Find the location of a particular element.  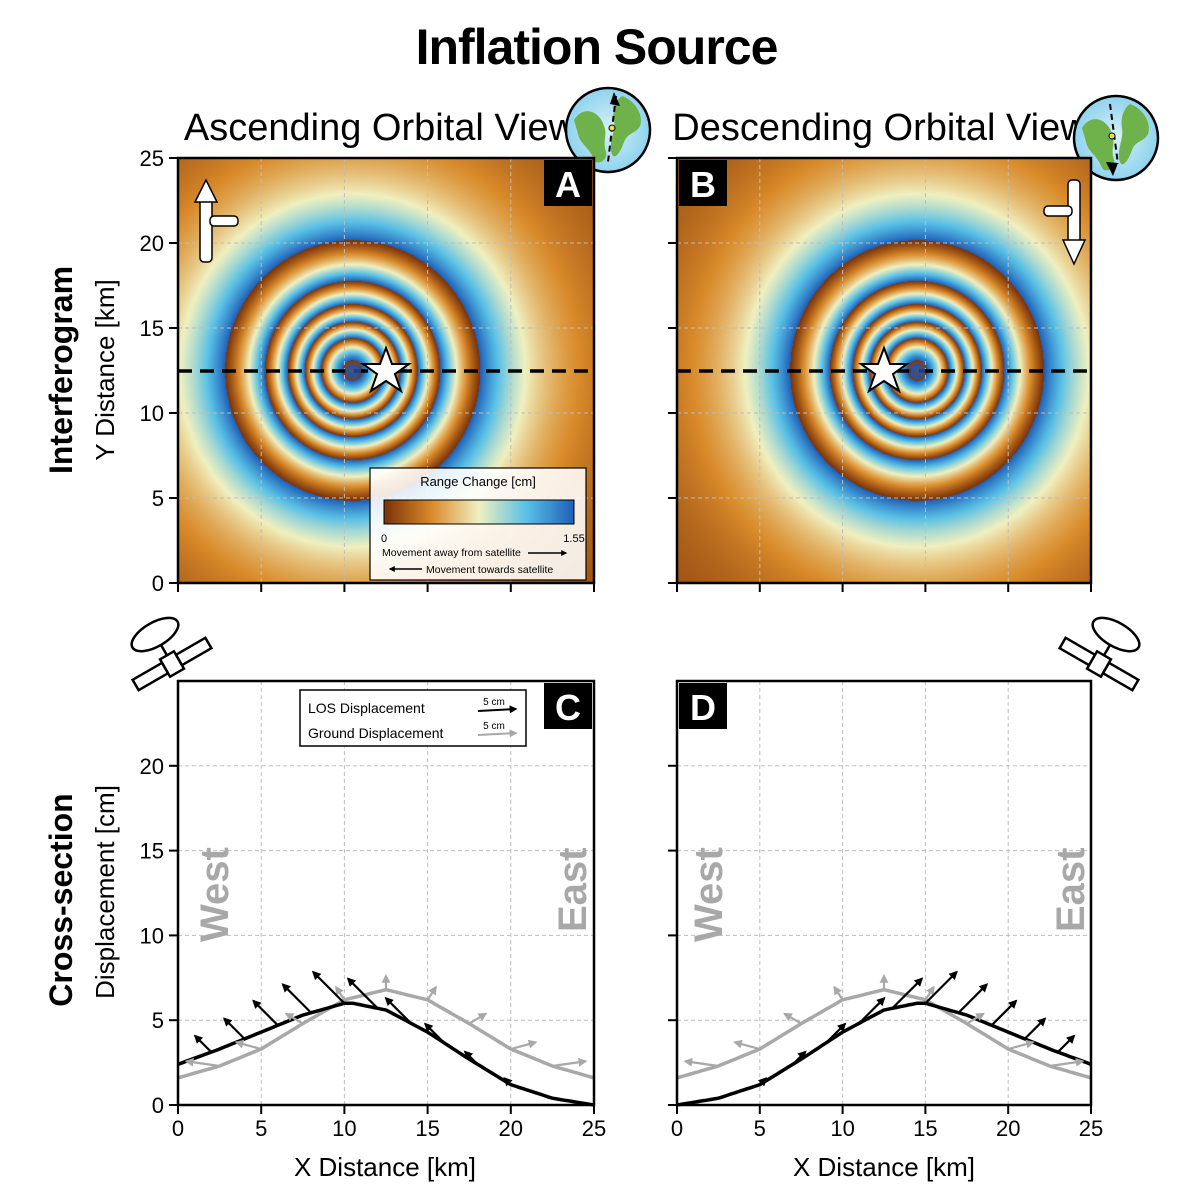

legend-ground-scale: 5 cm is located at coordinates (494, 726).